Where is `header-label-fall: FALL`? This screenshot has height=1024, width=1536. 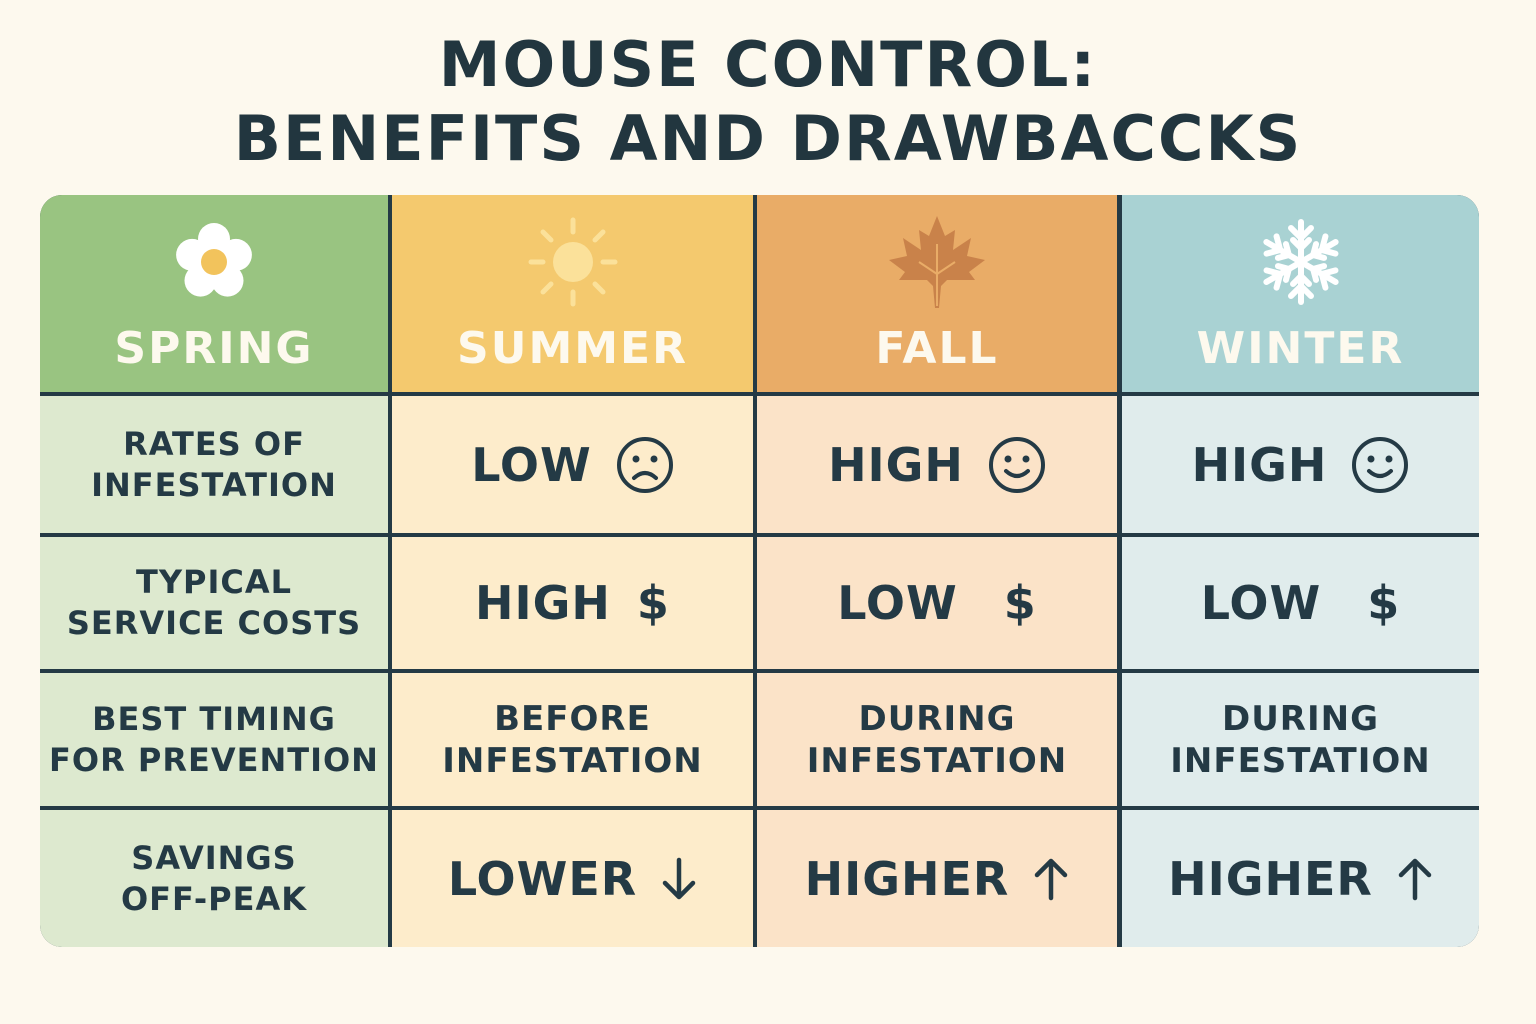
header-label-fall: FALL is located at coordinates (937, 348).